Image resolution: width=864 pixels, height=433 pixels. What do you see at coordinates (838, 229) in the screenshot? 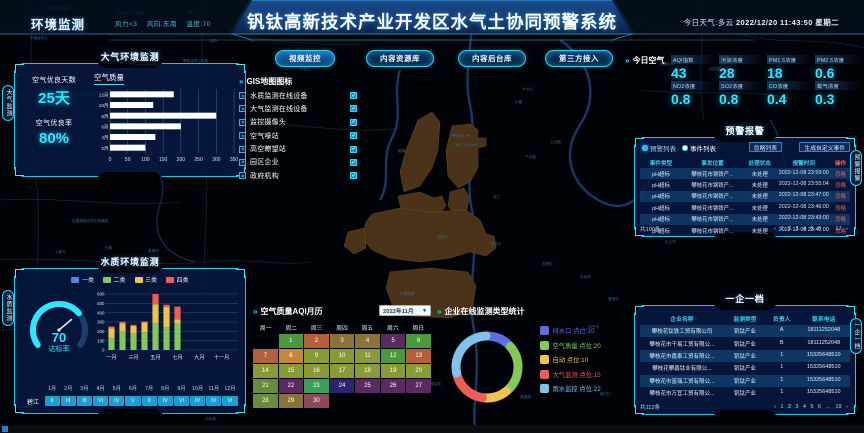
I see `page-link: 17` at bounding box center [838, 229].